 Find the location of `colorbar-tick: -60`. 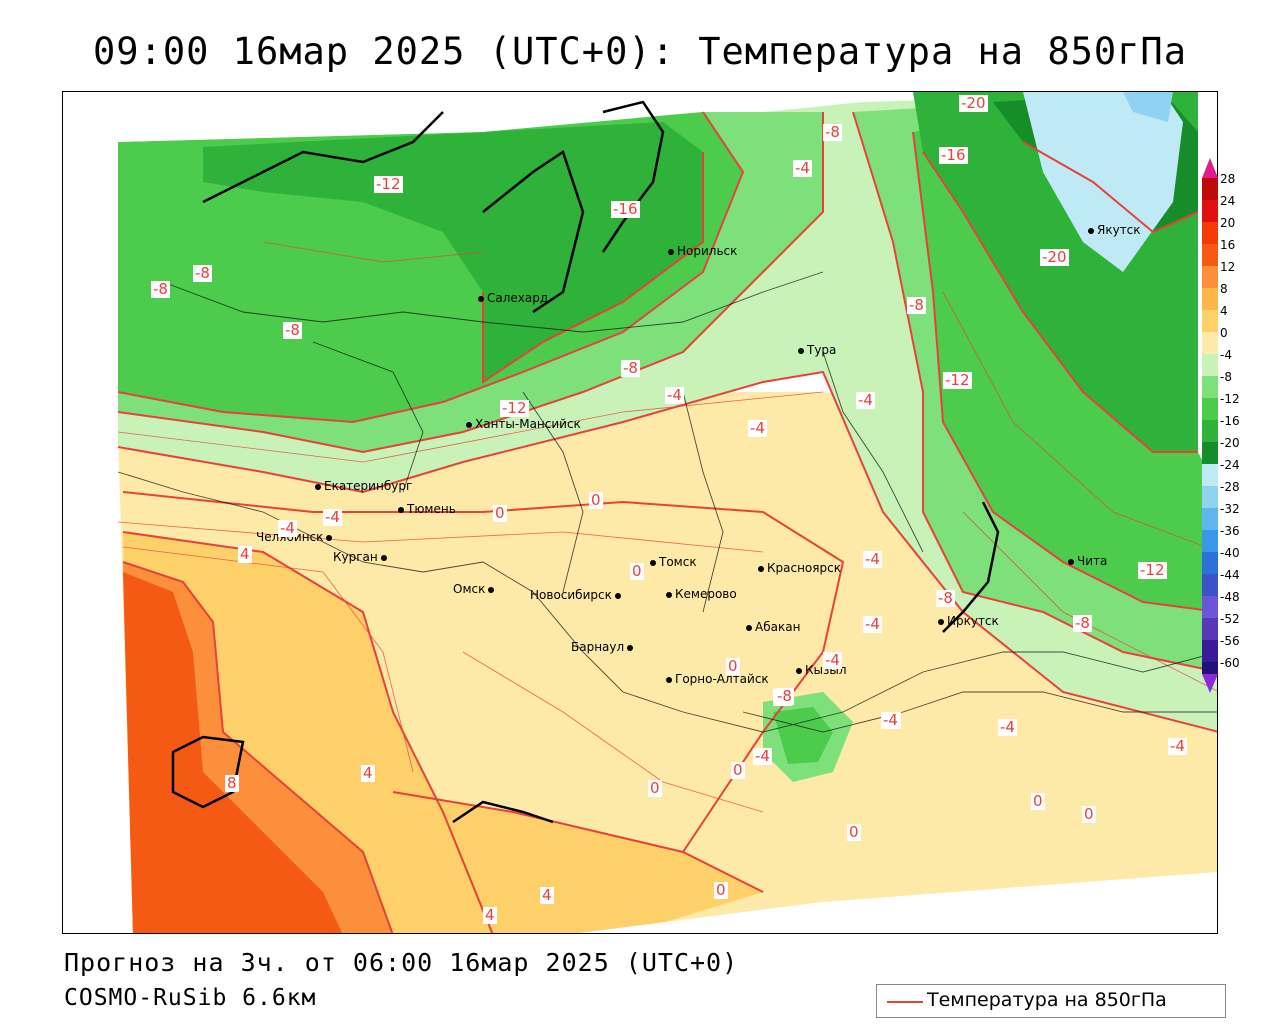

colorbar-tick: -60 is located at coordinates (1230, 663).